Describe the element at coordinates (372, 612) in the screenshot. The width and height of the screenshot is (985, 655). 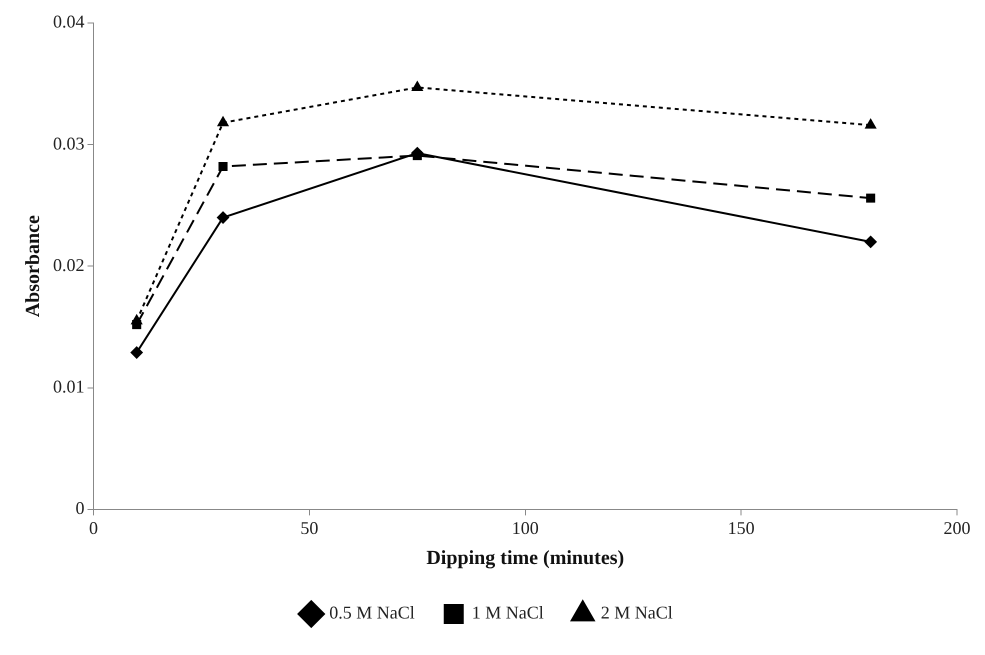
I see `legend-label: 0.5 M NaCl` at that location.